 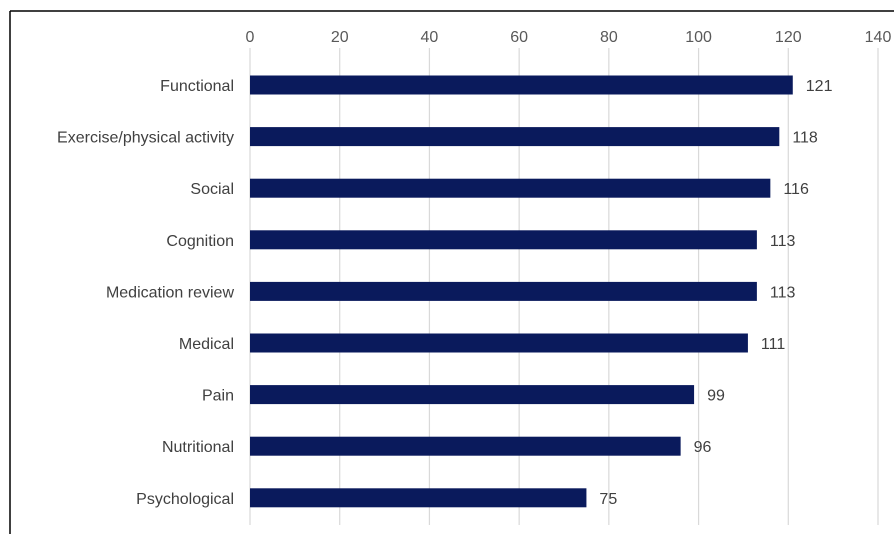 What do you see at coordinates (609, 37) in the screenshot?
I see `x-tick-label: 80` at bounding box center [609, 37].